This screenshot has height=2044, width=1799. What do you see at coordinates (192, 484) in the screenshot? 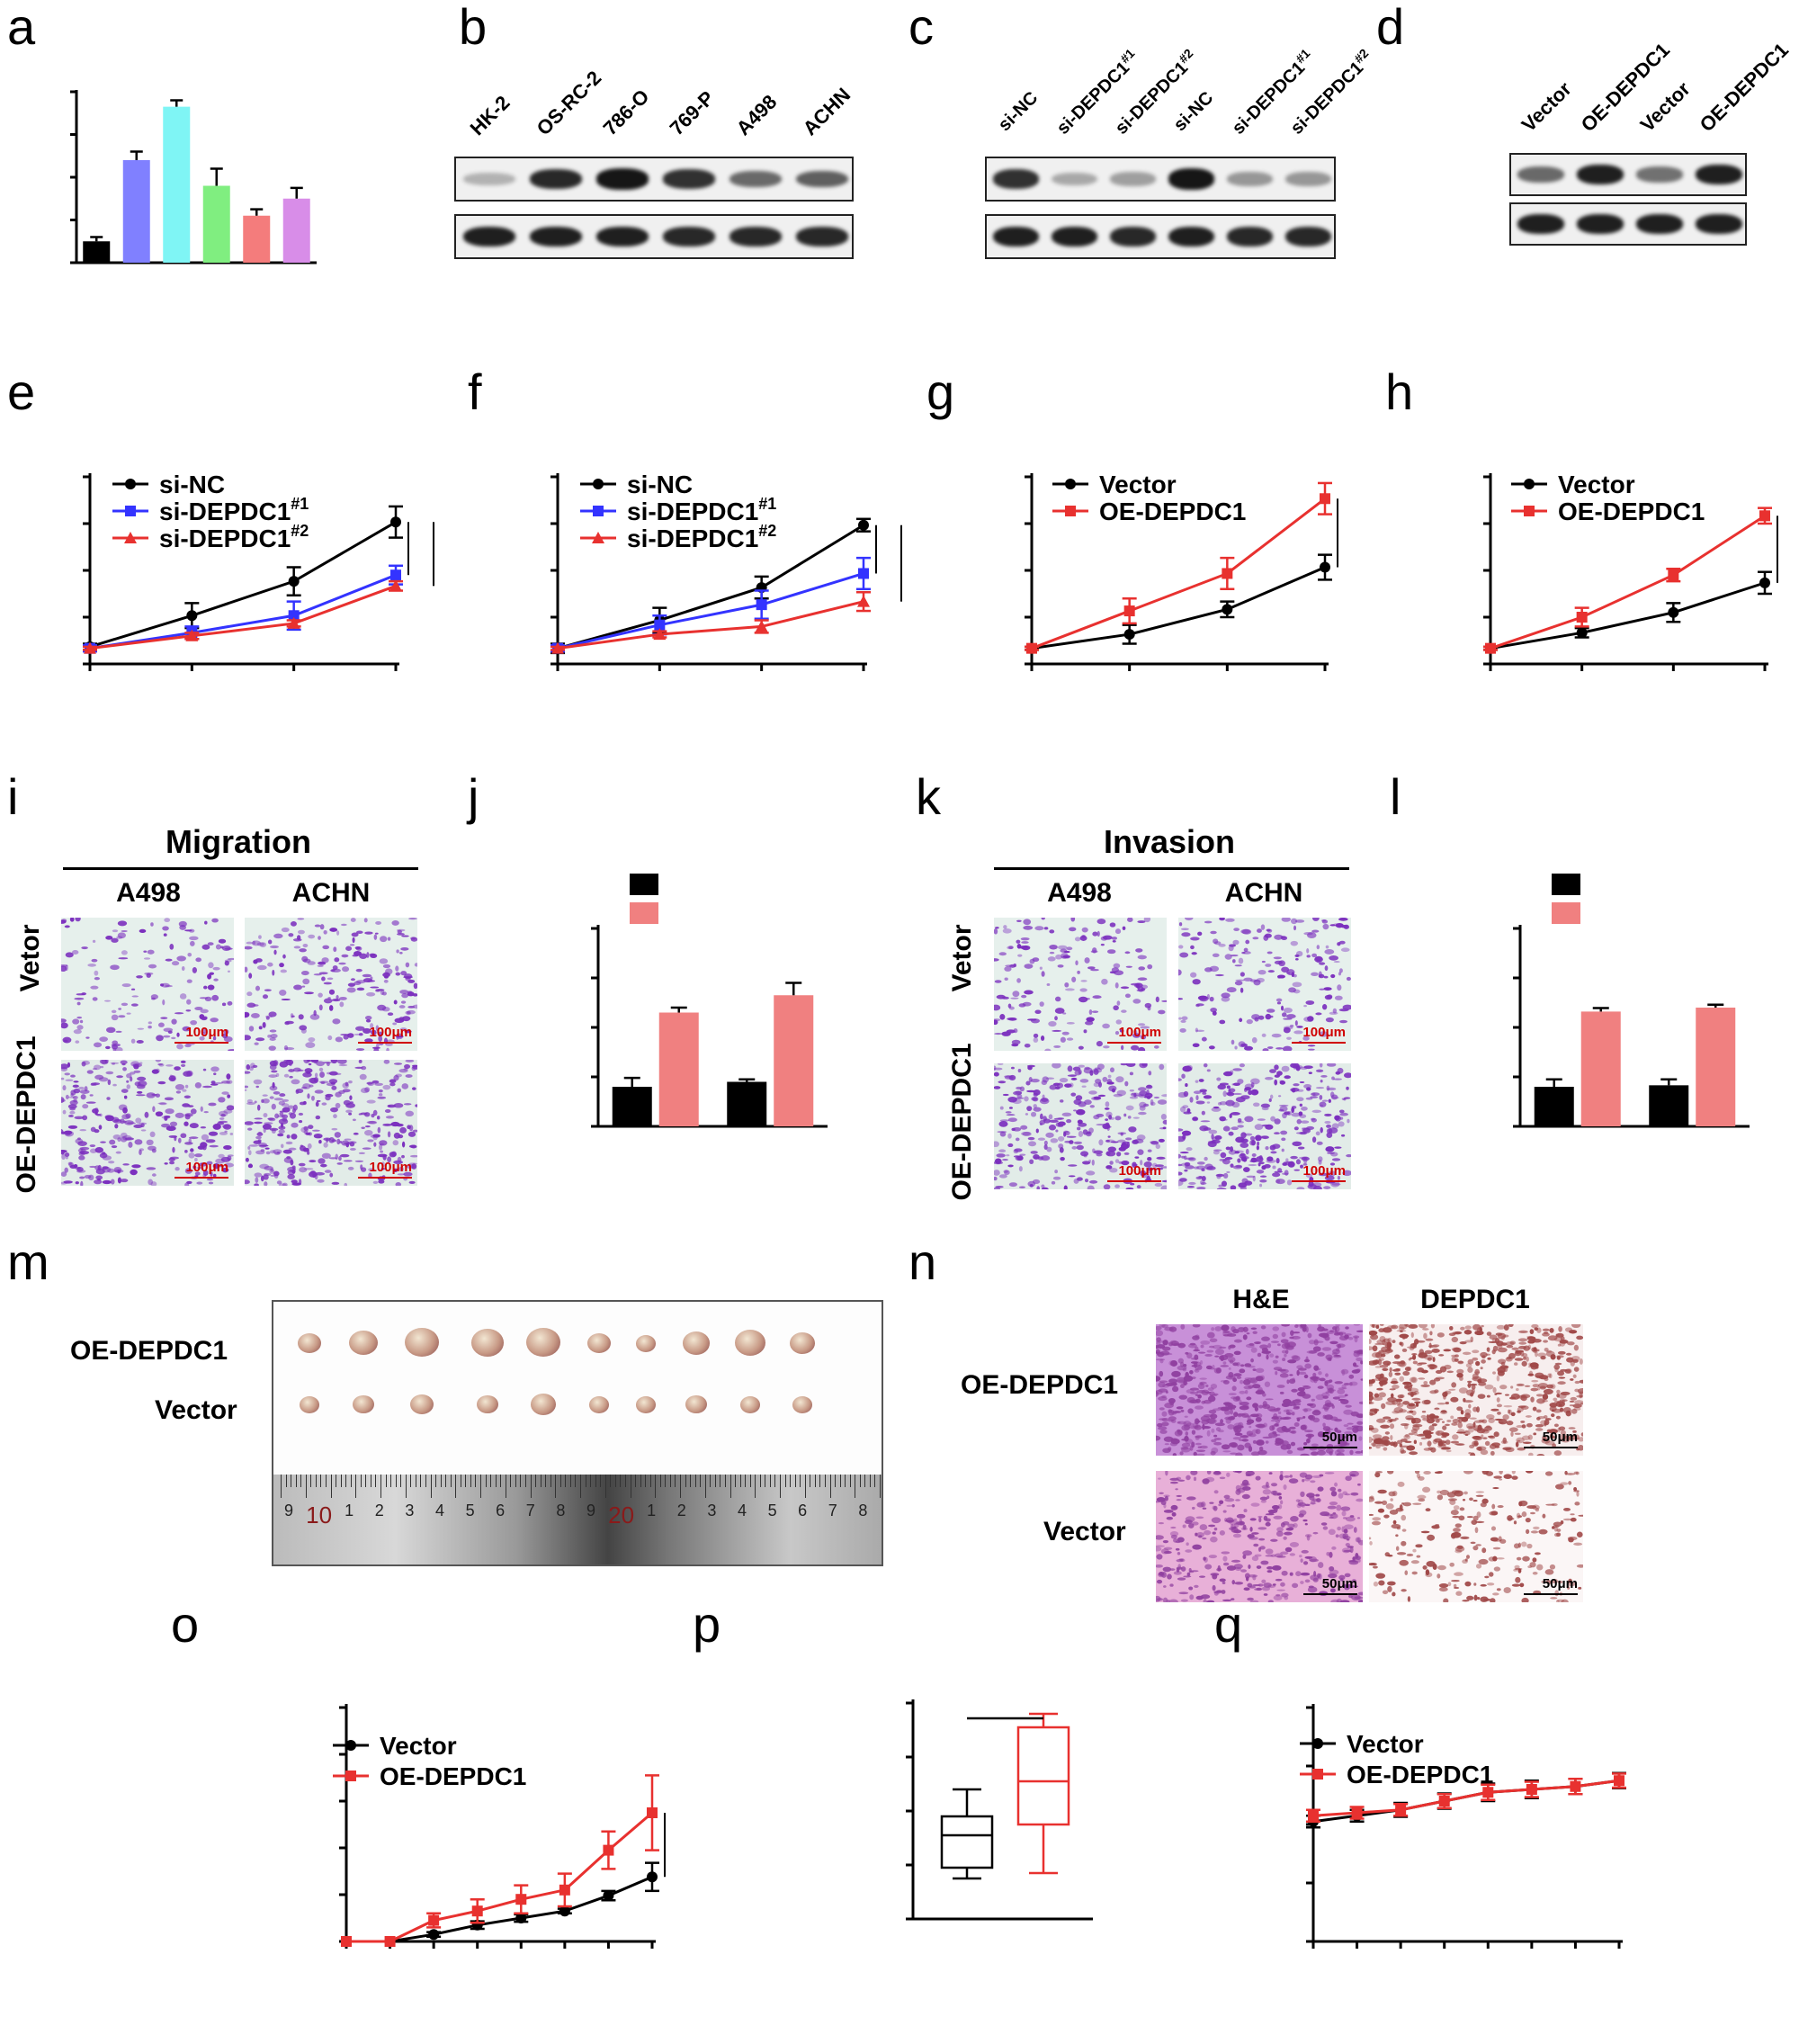
I see `legend-label-0: si-NC` at bounding box center [192, 484].